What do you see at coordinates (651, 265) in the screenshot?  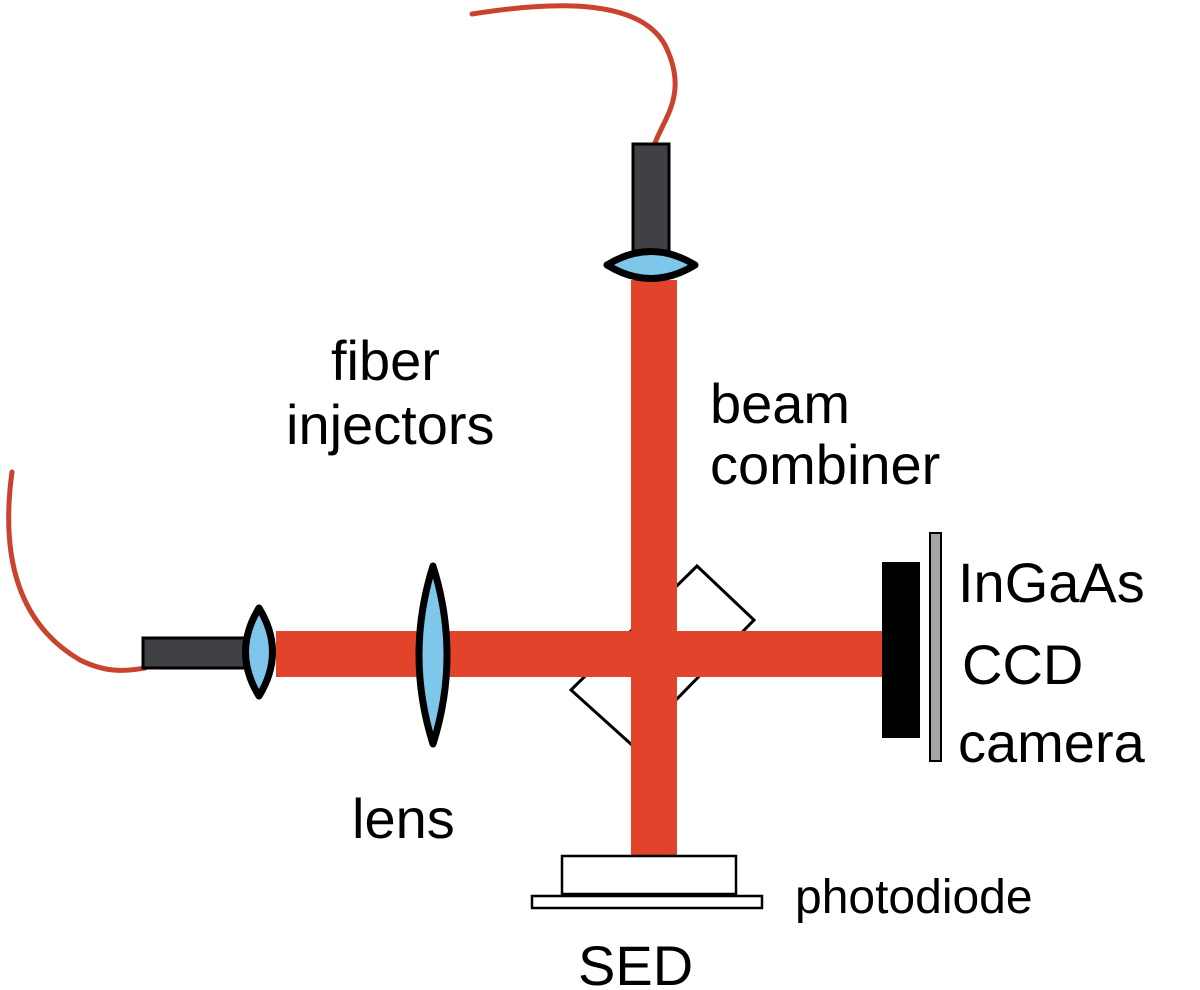 I see `top-injector-lens-icon` at bounding box center [651, 265].